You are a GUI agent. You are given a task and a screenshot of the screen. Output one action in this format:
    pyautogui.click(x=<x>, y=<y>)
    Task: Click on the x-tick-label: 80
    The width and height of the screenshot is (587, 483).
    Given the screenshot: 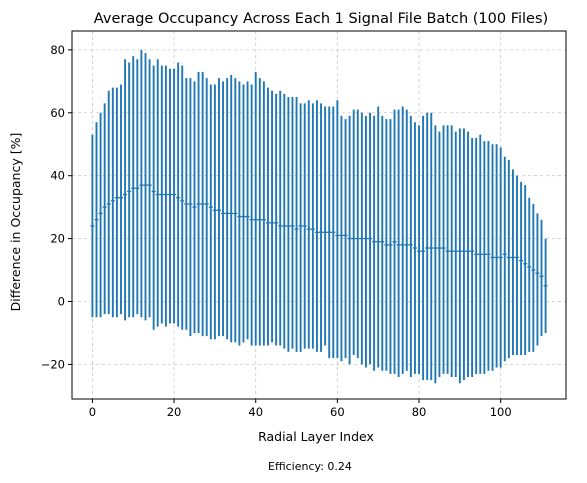 What is the action you would take?
    pyautogui.click(x=419, y=412)
    